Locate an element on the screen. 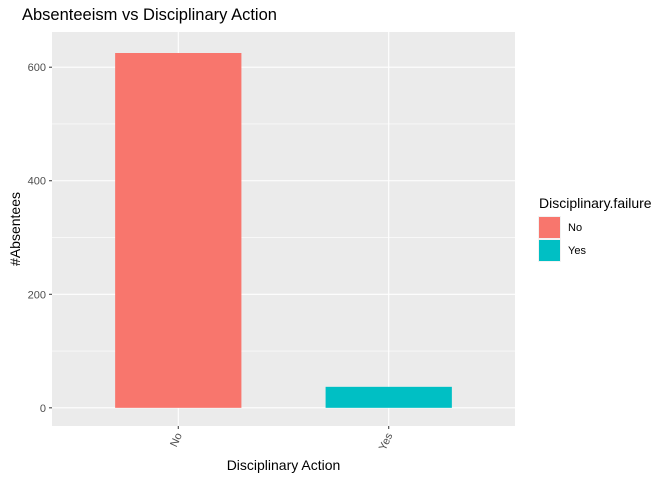 The width and height of the screenshot is (672, 480). y-tick-label: 400 is located at coordinates (37, 182).